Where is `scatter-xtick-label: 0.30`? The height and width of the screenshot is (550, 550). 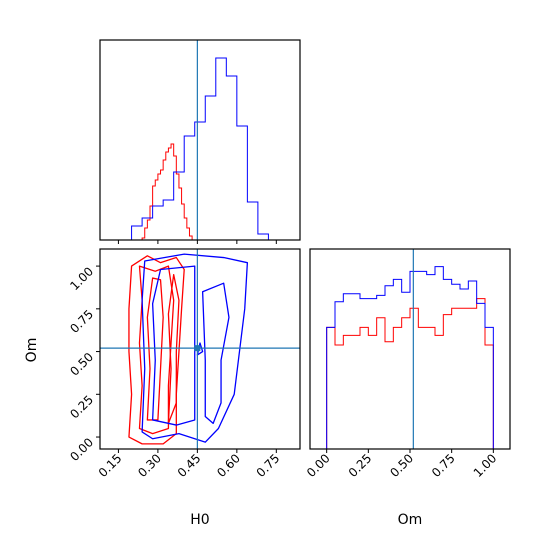
scatter-xtick-label: 0.30 is located at coordinates (149, 465).